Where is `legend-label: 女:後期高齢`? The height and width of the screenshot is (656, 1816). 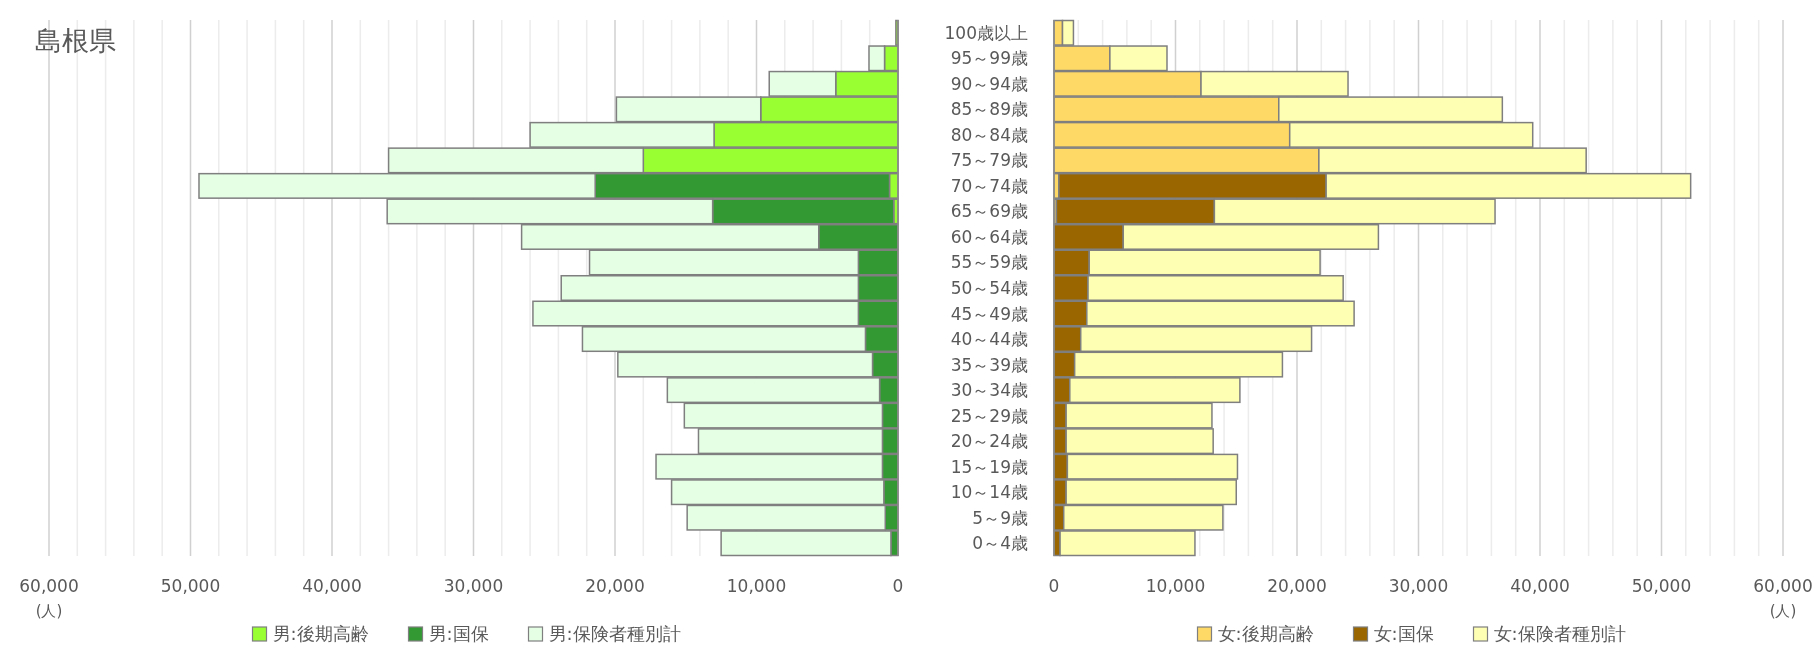 legend-label: 女:後期高齢 is located at coordinates (1265, 633).